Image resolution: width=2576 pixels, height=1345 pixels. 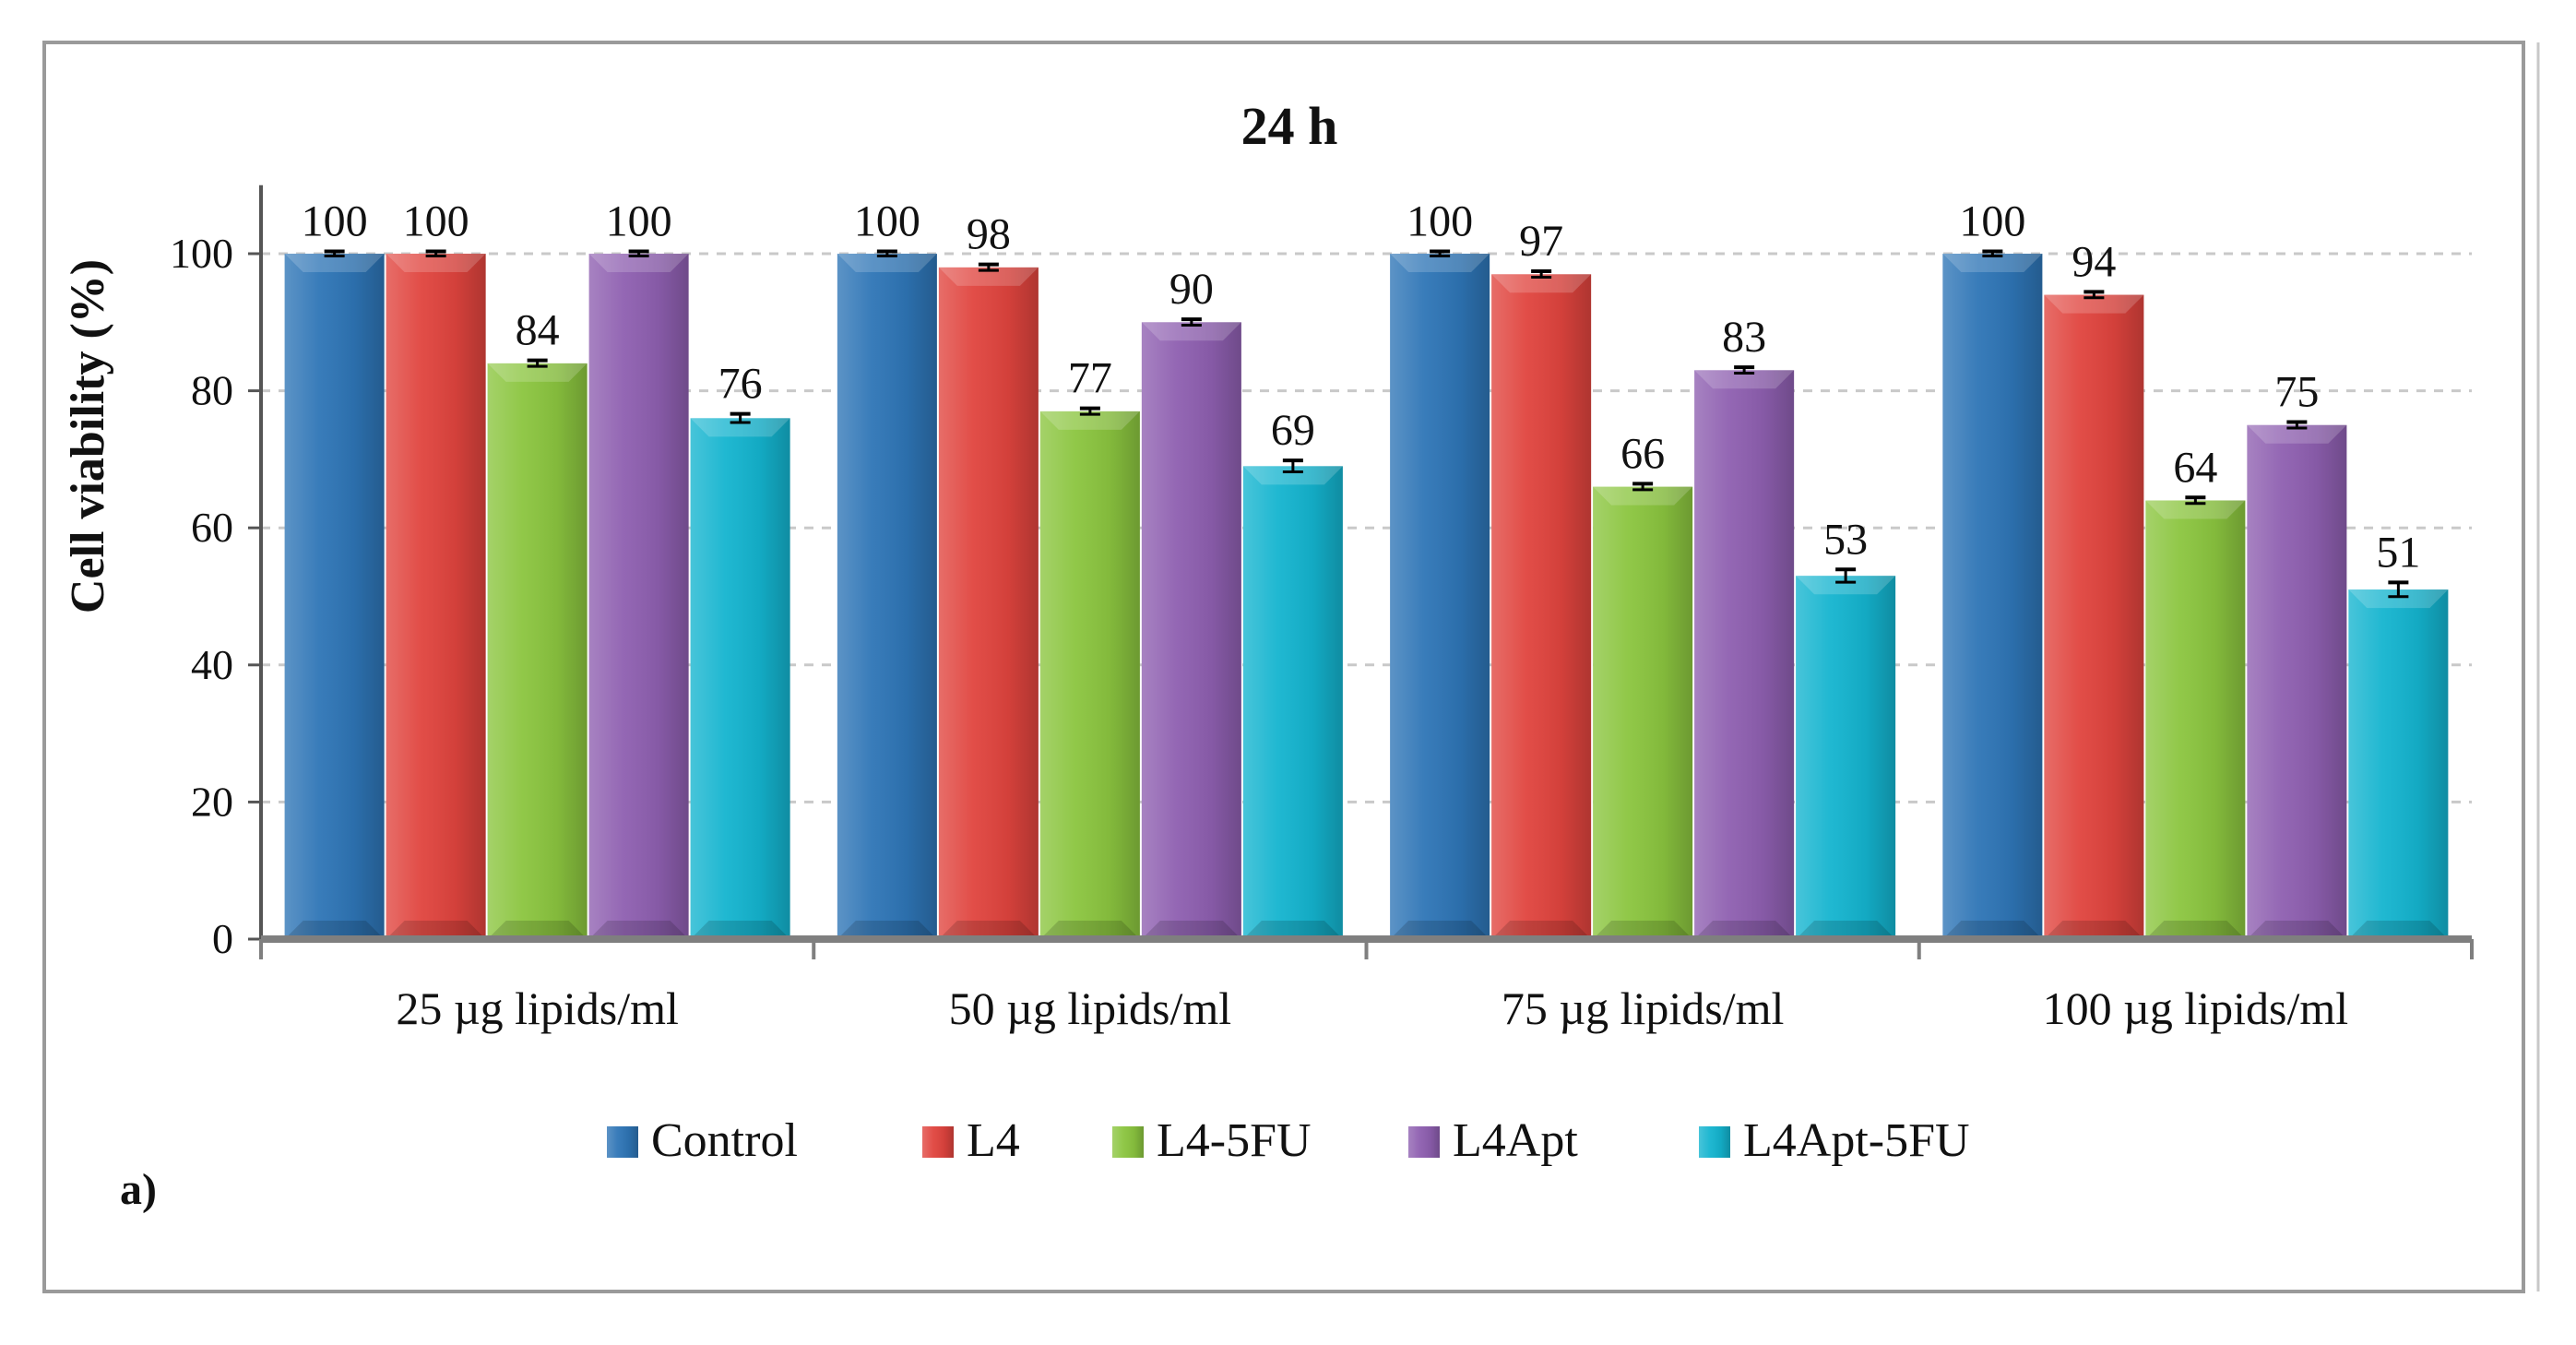 What do you see at coordinates (222, 938) in the screenshot?
I see `y-tick-label: 0` at bounding box center [222, 938].